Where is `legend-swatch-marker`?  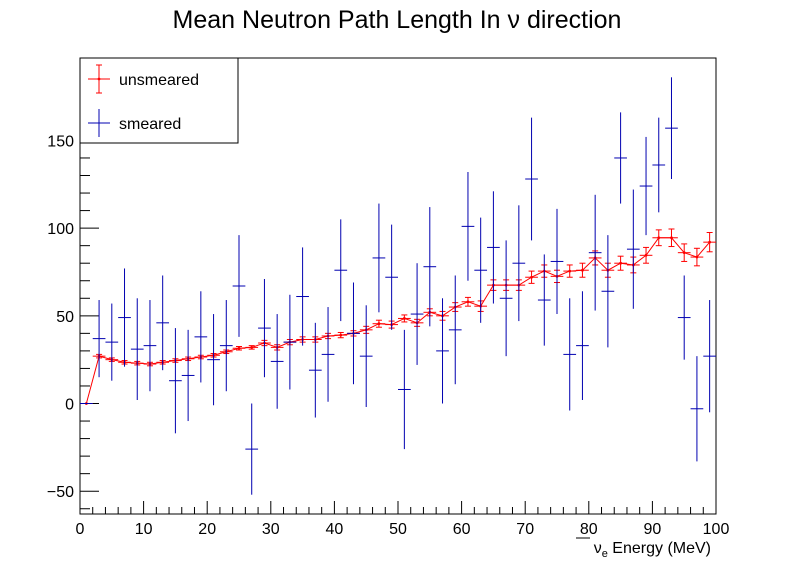
legend-swatch-marker is located at coordinates (99, 79).